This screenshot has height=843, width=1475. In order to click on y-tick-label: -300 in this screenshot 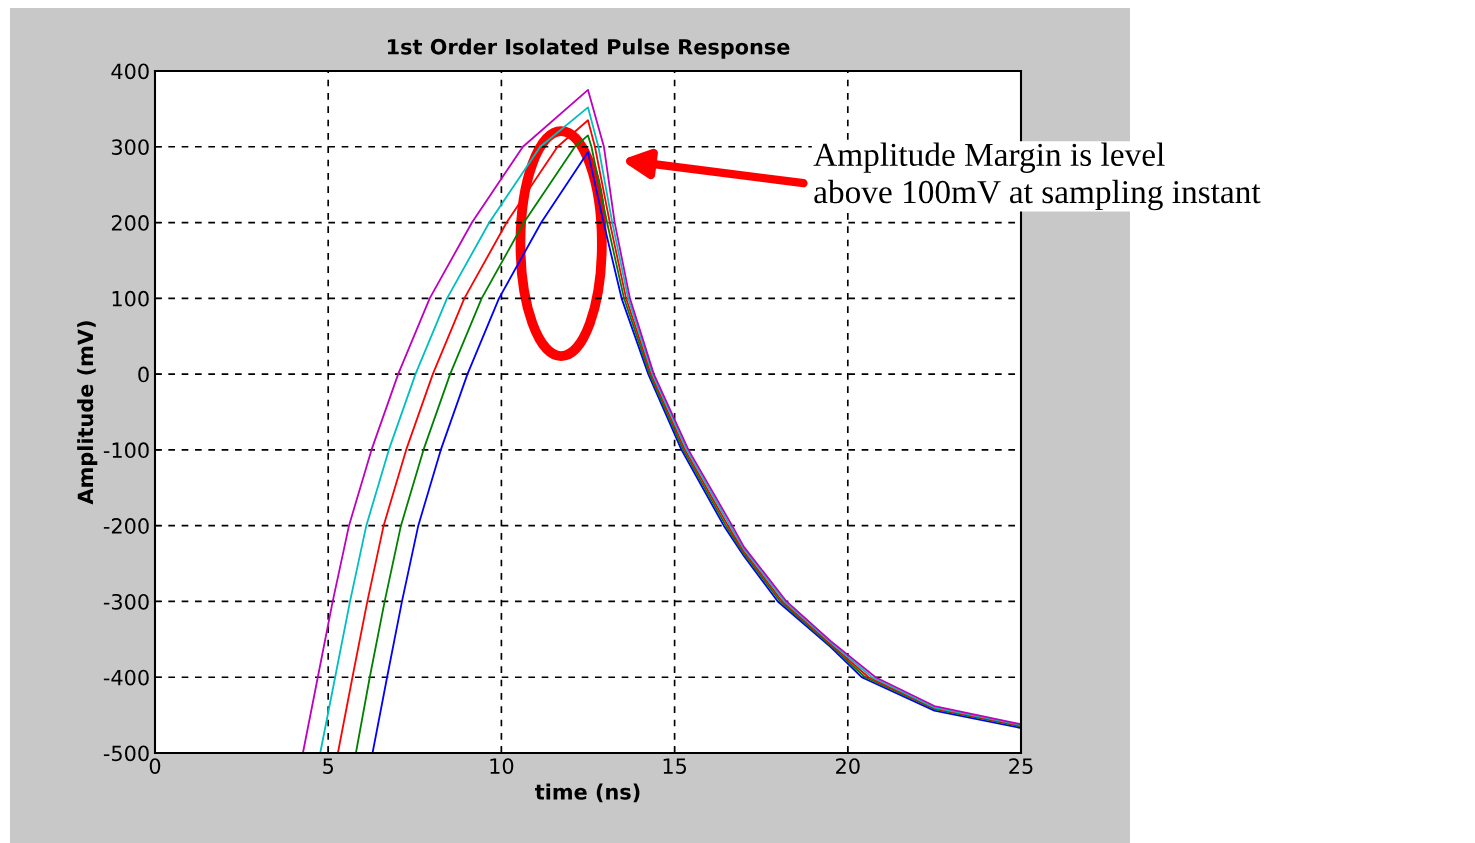, I will do `click(126, 601)`.